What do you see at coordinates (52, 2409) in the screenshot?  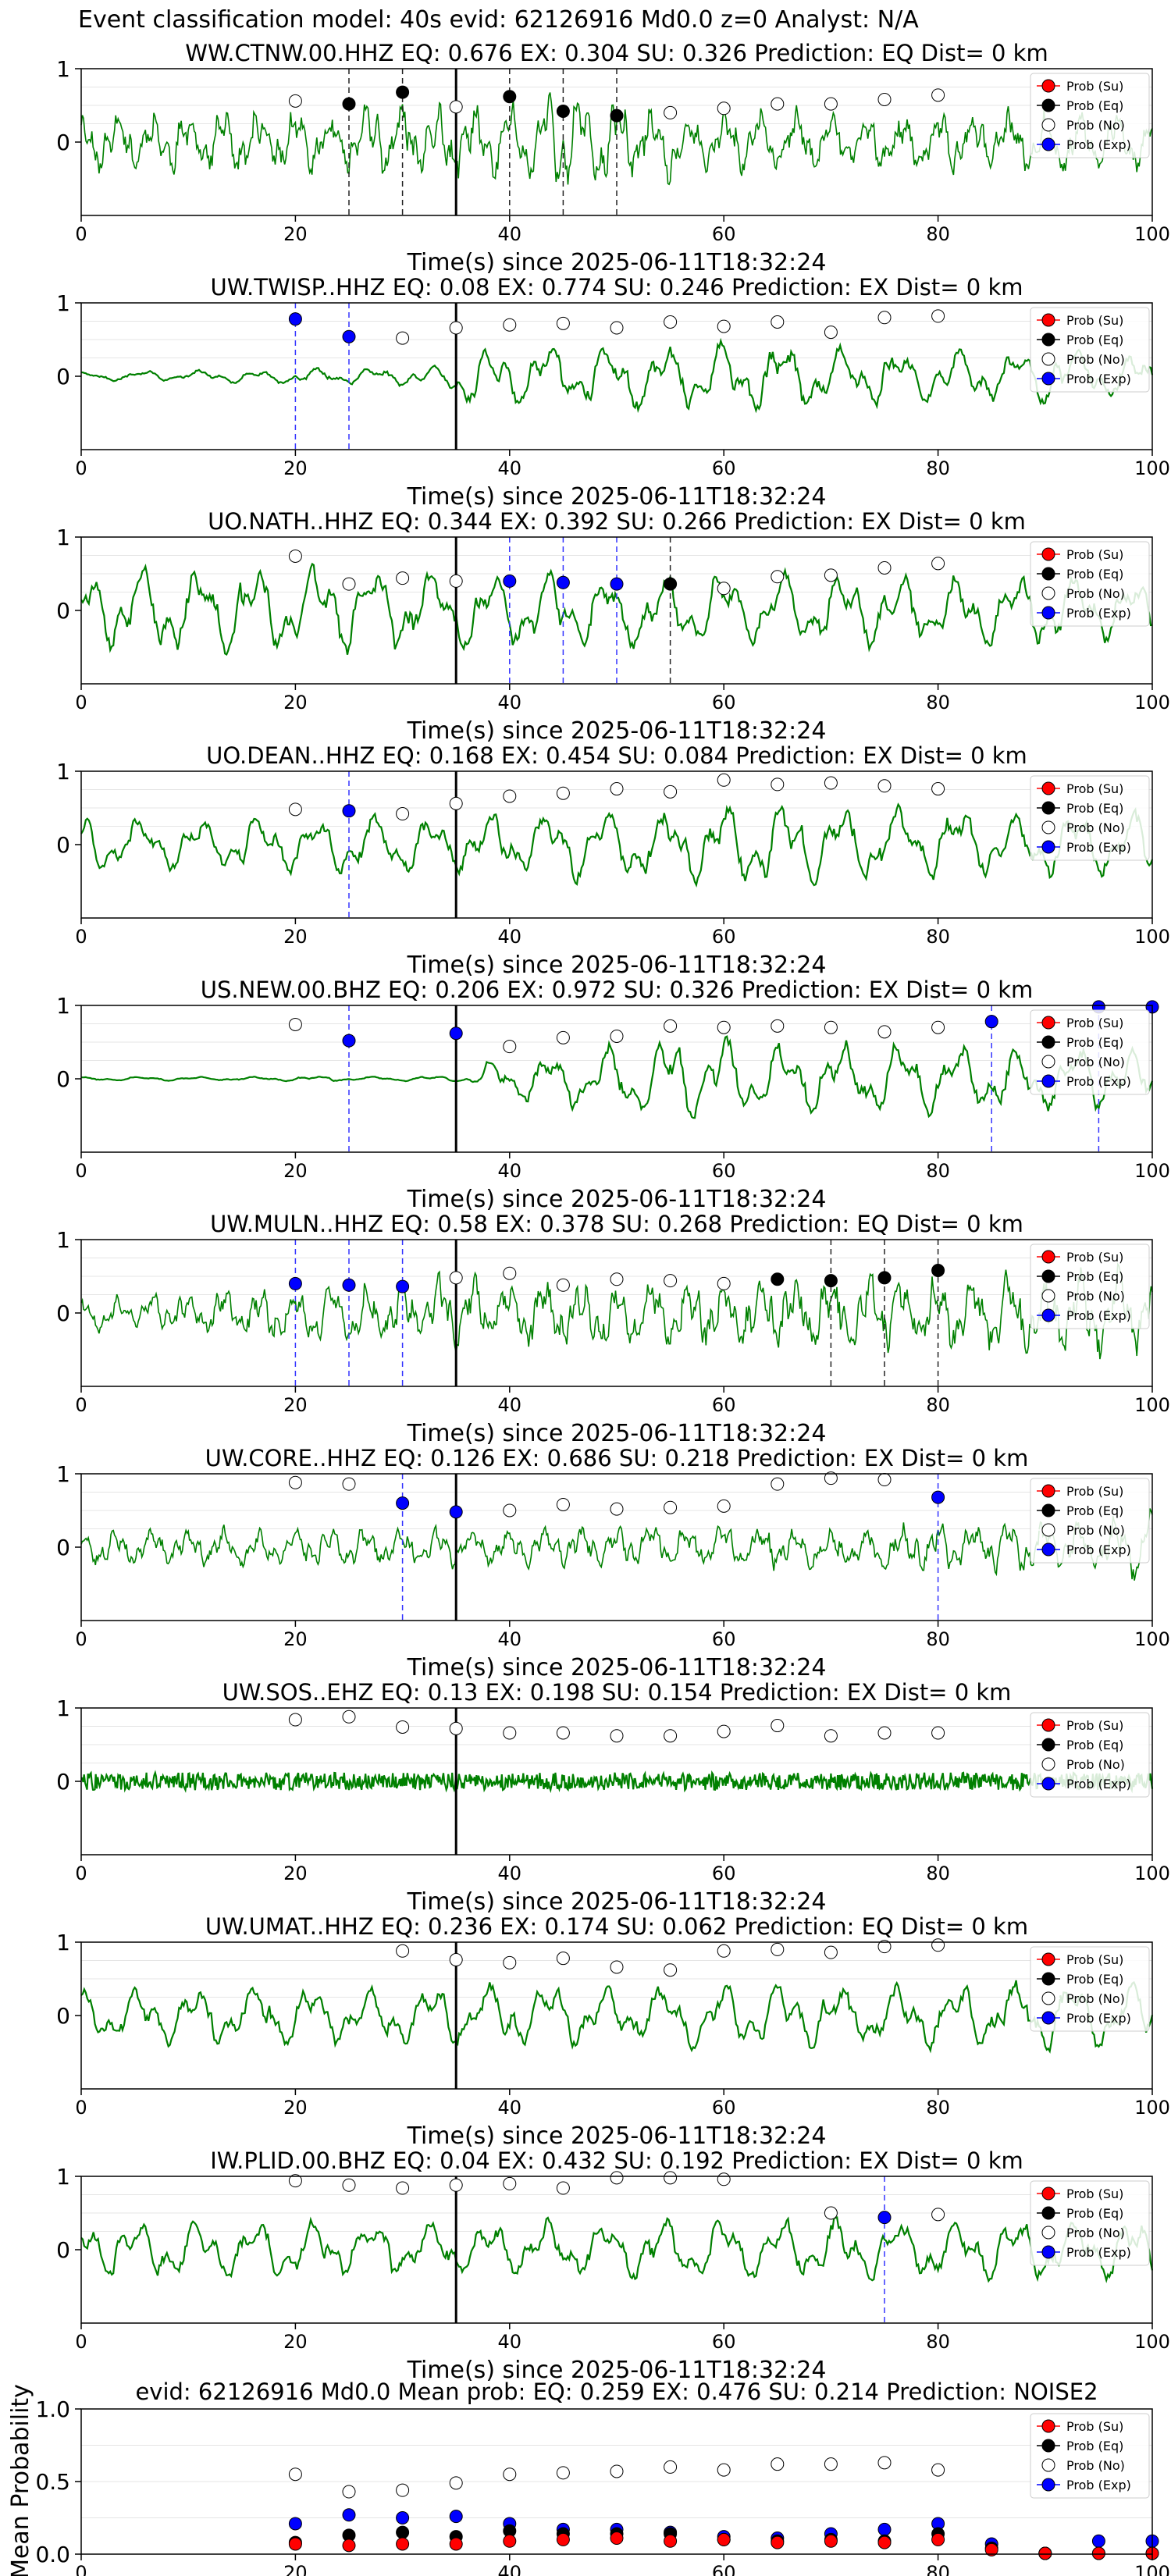 I see `y-tick-label: 1.0` at bounding box center [52, 2409].